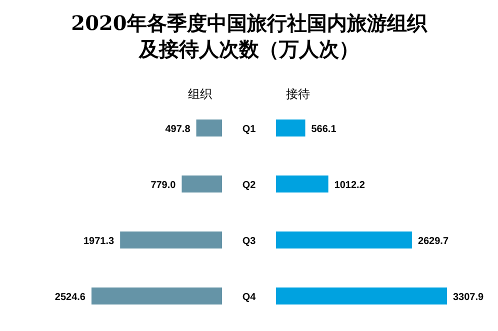 The image size is (498, 331). I want to click on series-label: 组织, so click(200, 94).